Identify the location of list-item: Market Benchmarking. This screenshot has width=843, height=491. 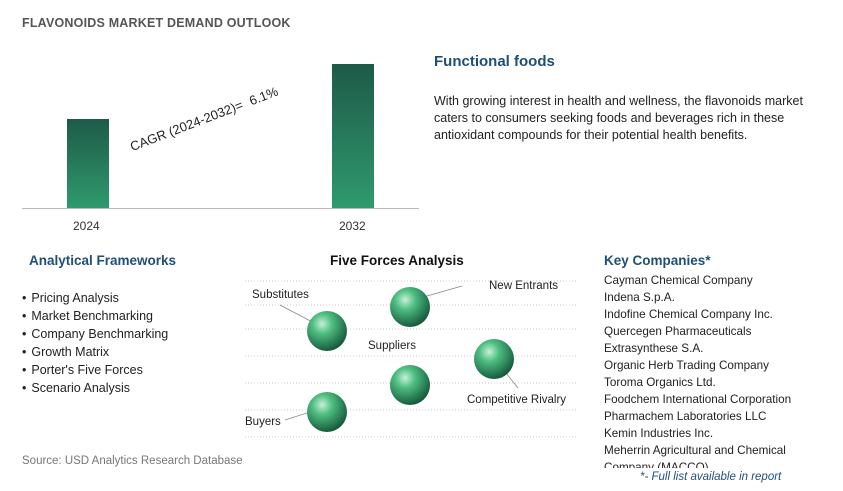
(95, 316).